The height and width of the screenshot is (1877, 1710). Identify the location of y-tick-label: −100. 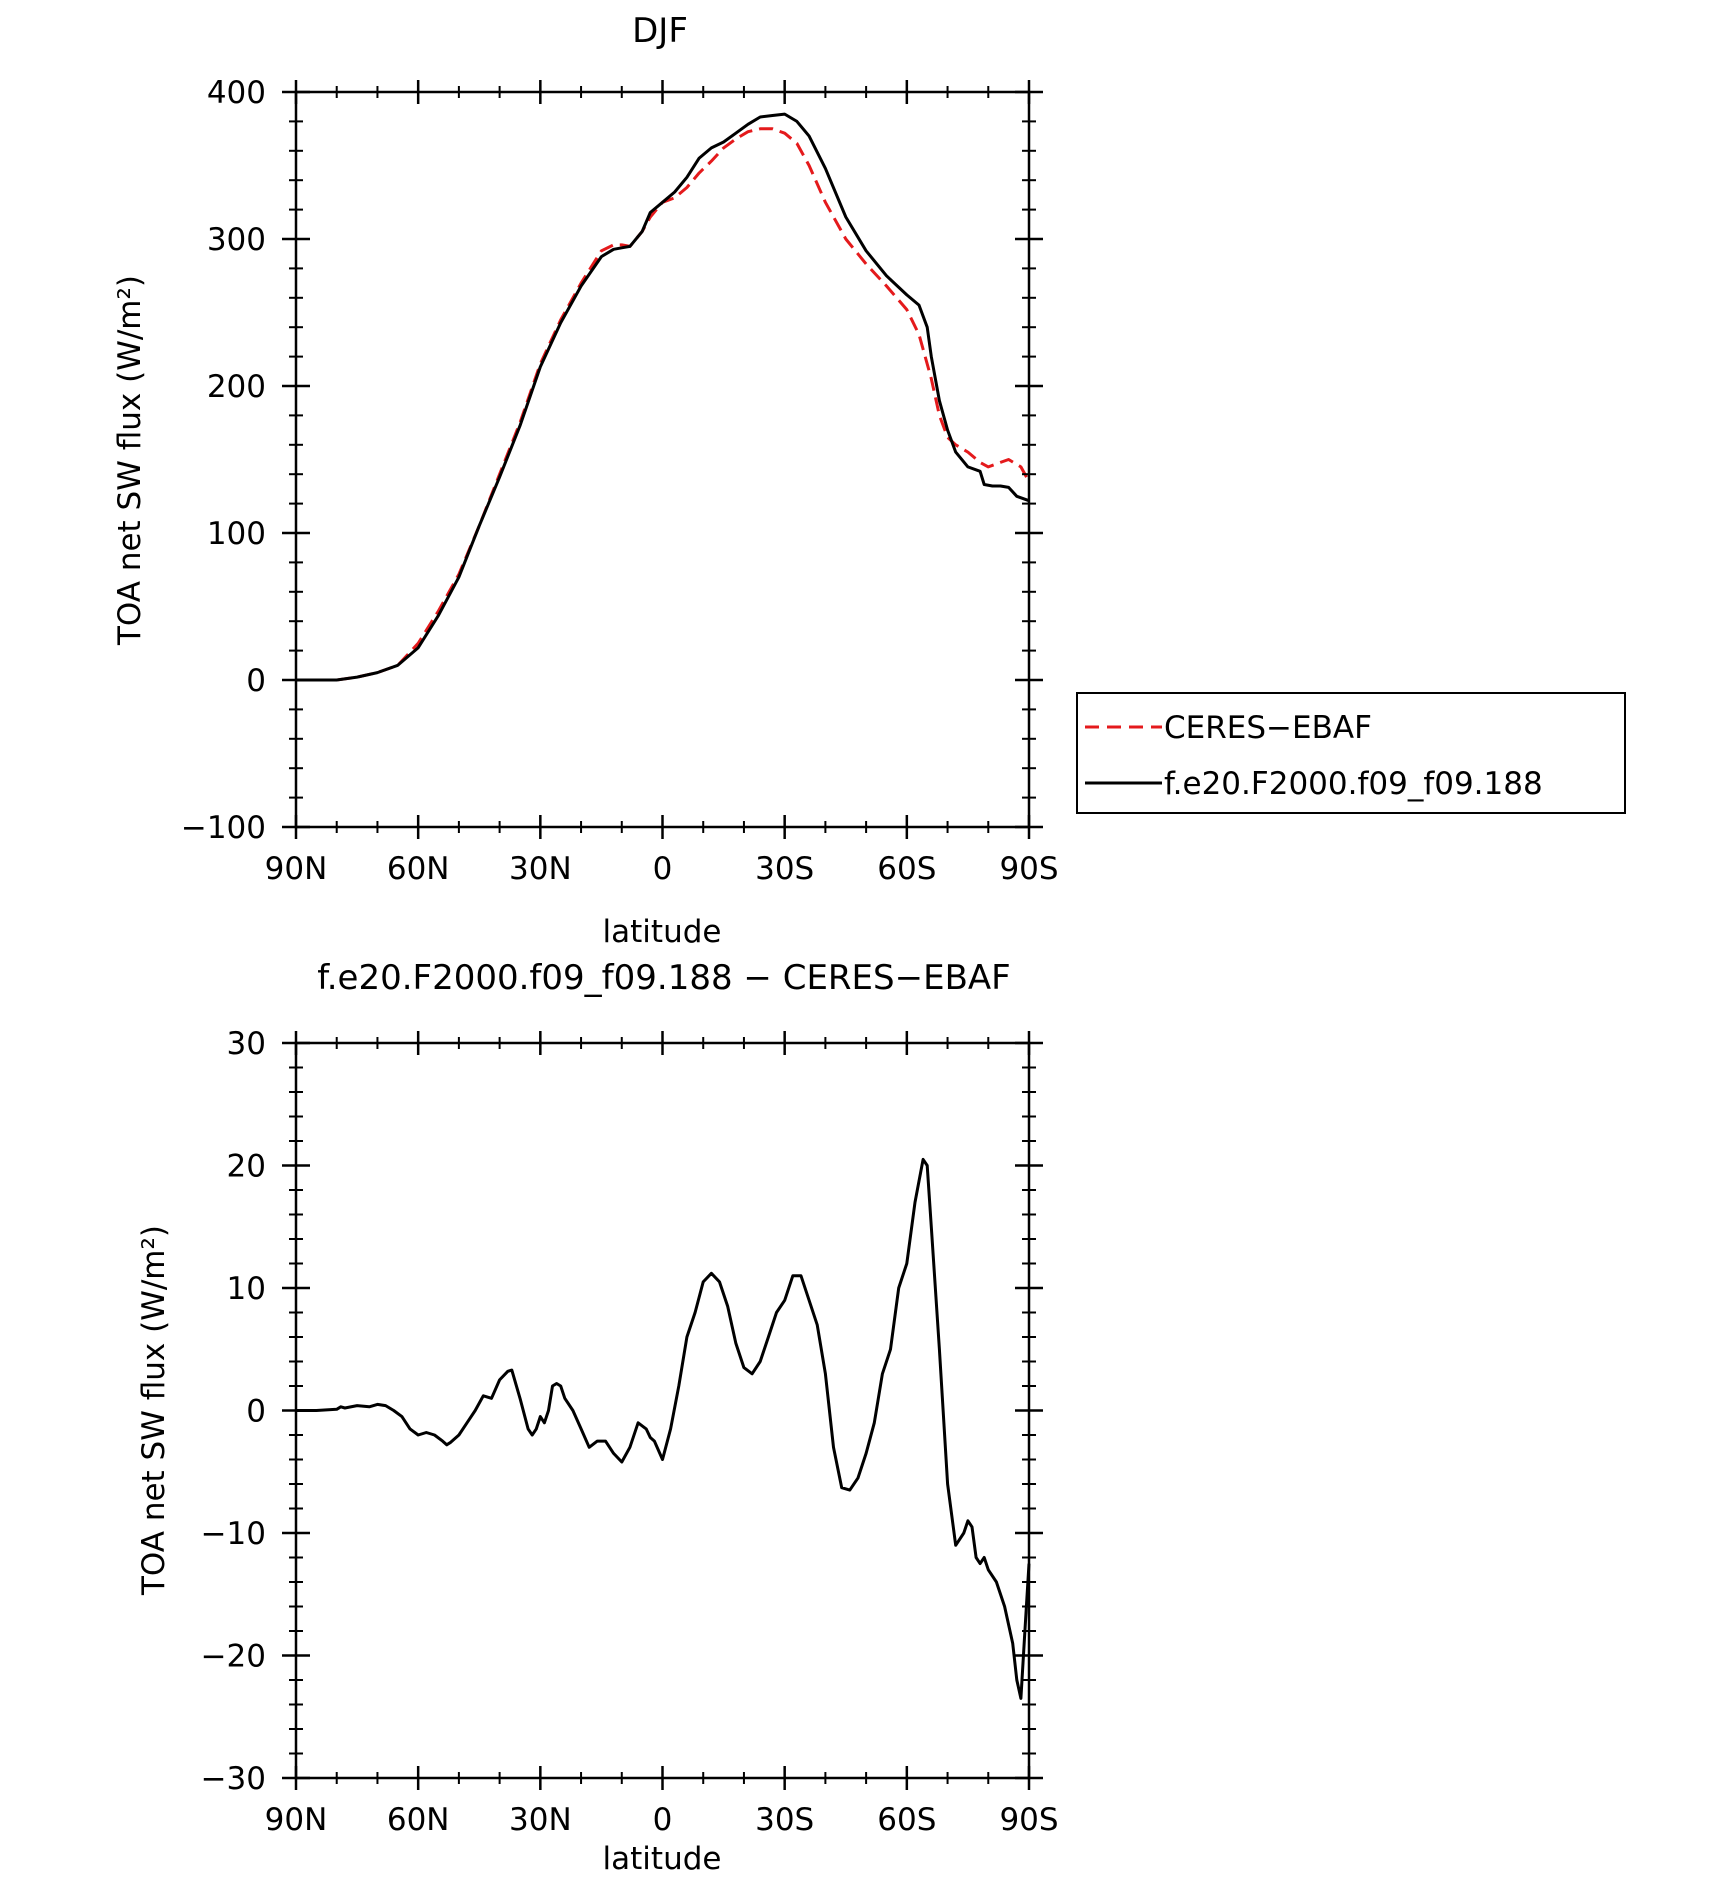
(223, 828).